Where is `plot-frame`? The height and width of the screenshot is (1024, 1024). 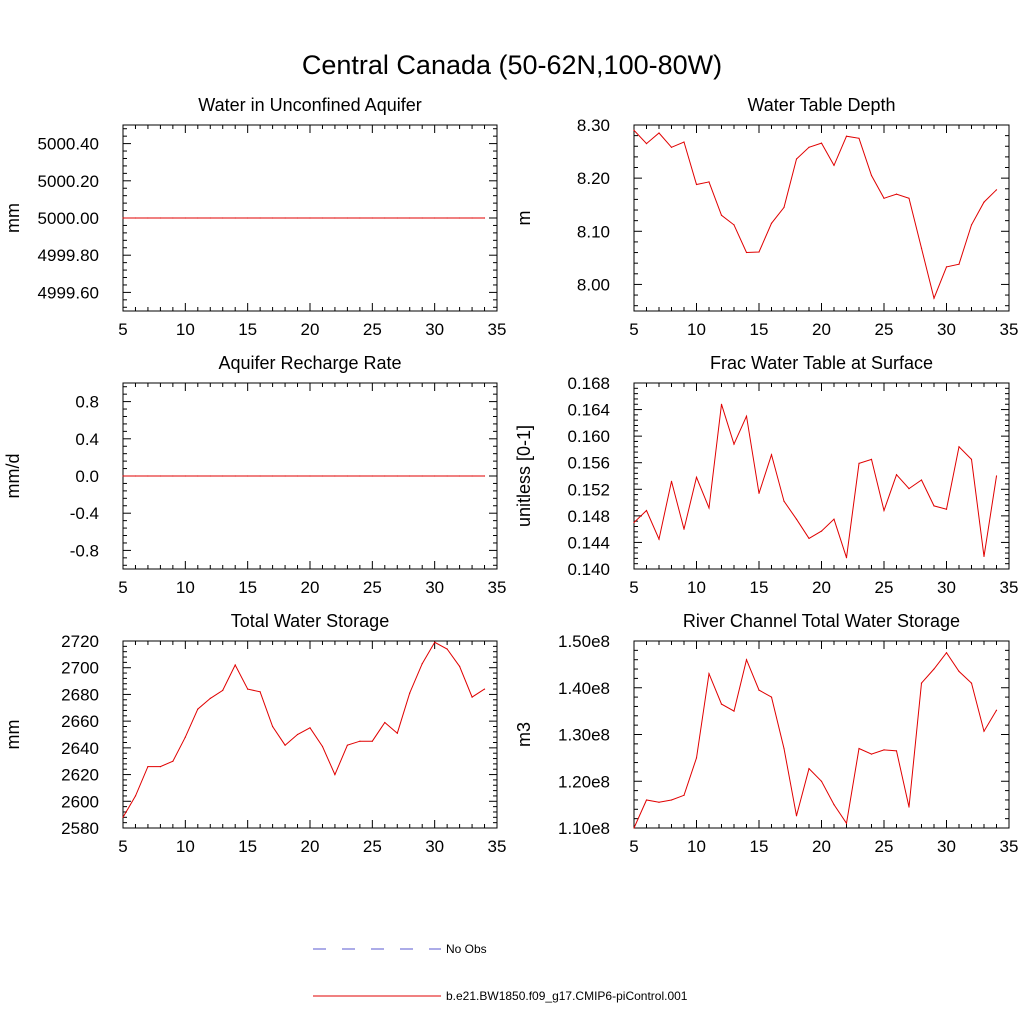
plot-frame is located at coordinates (821, 734).